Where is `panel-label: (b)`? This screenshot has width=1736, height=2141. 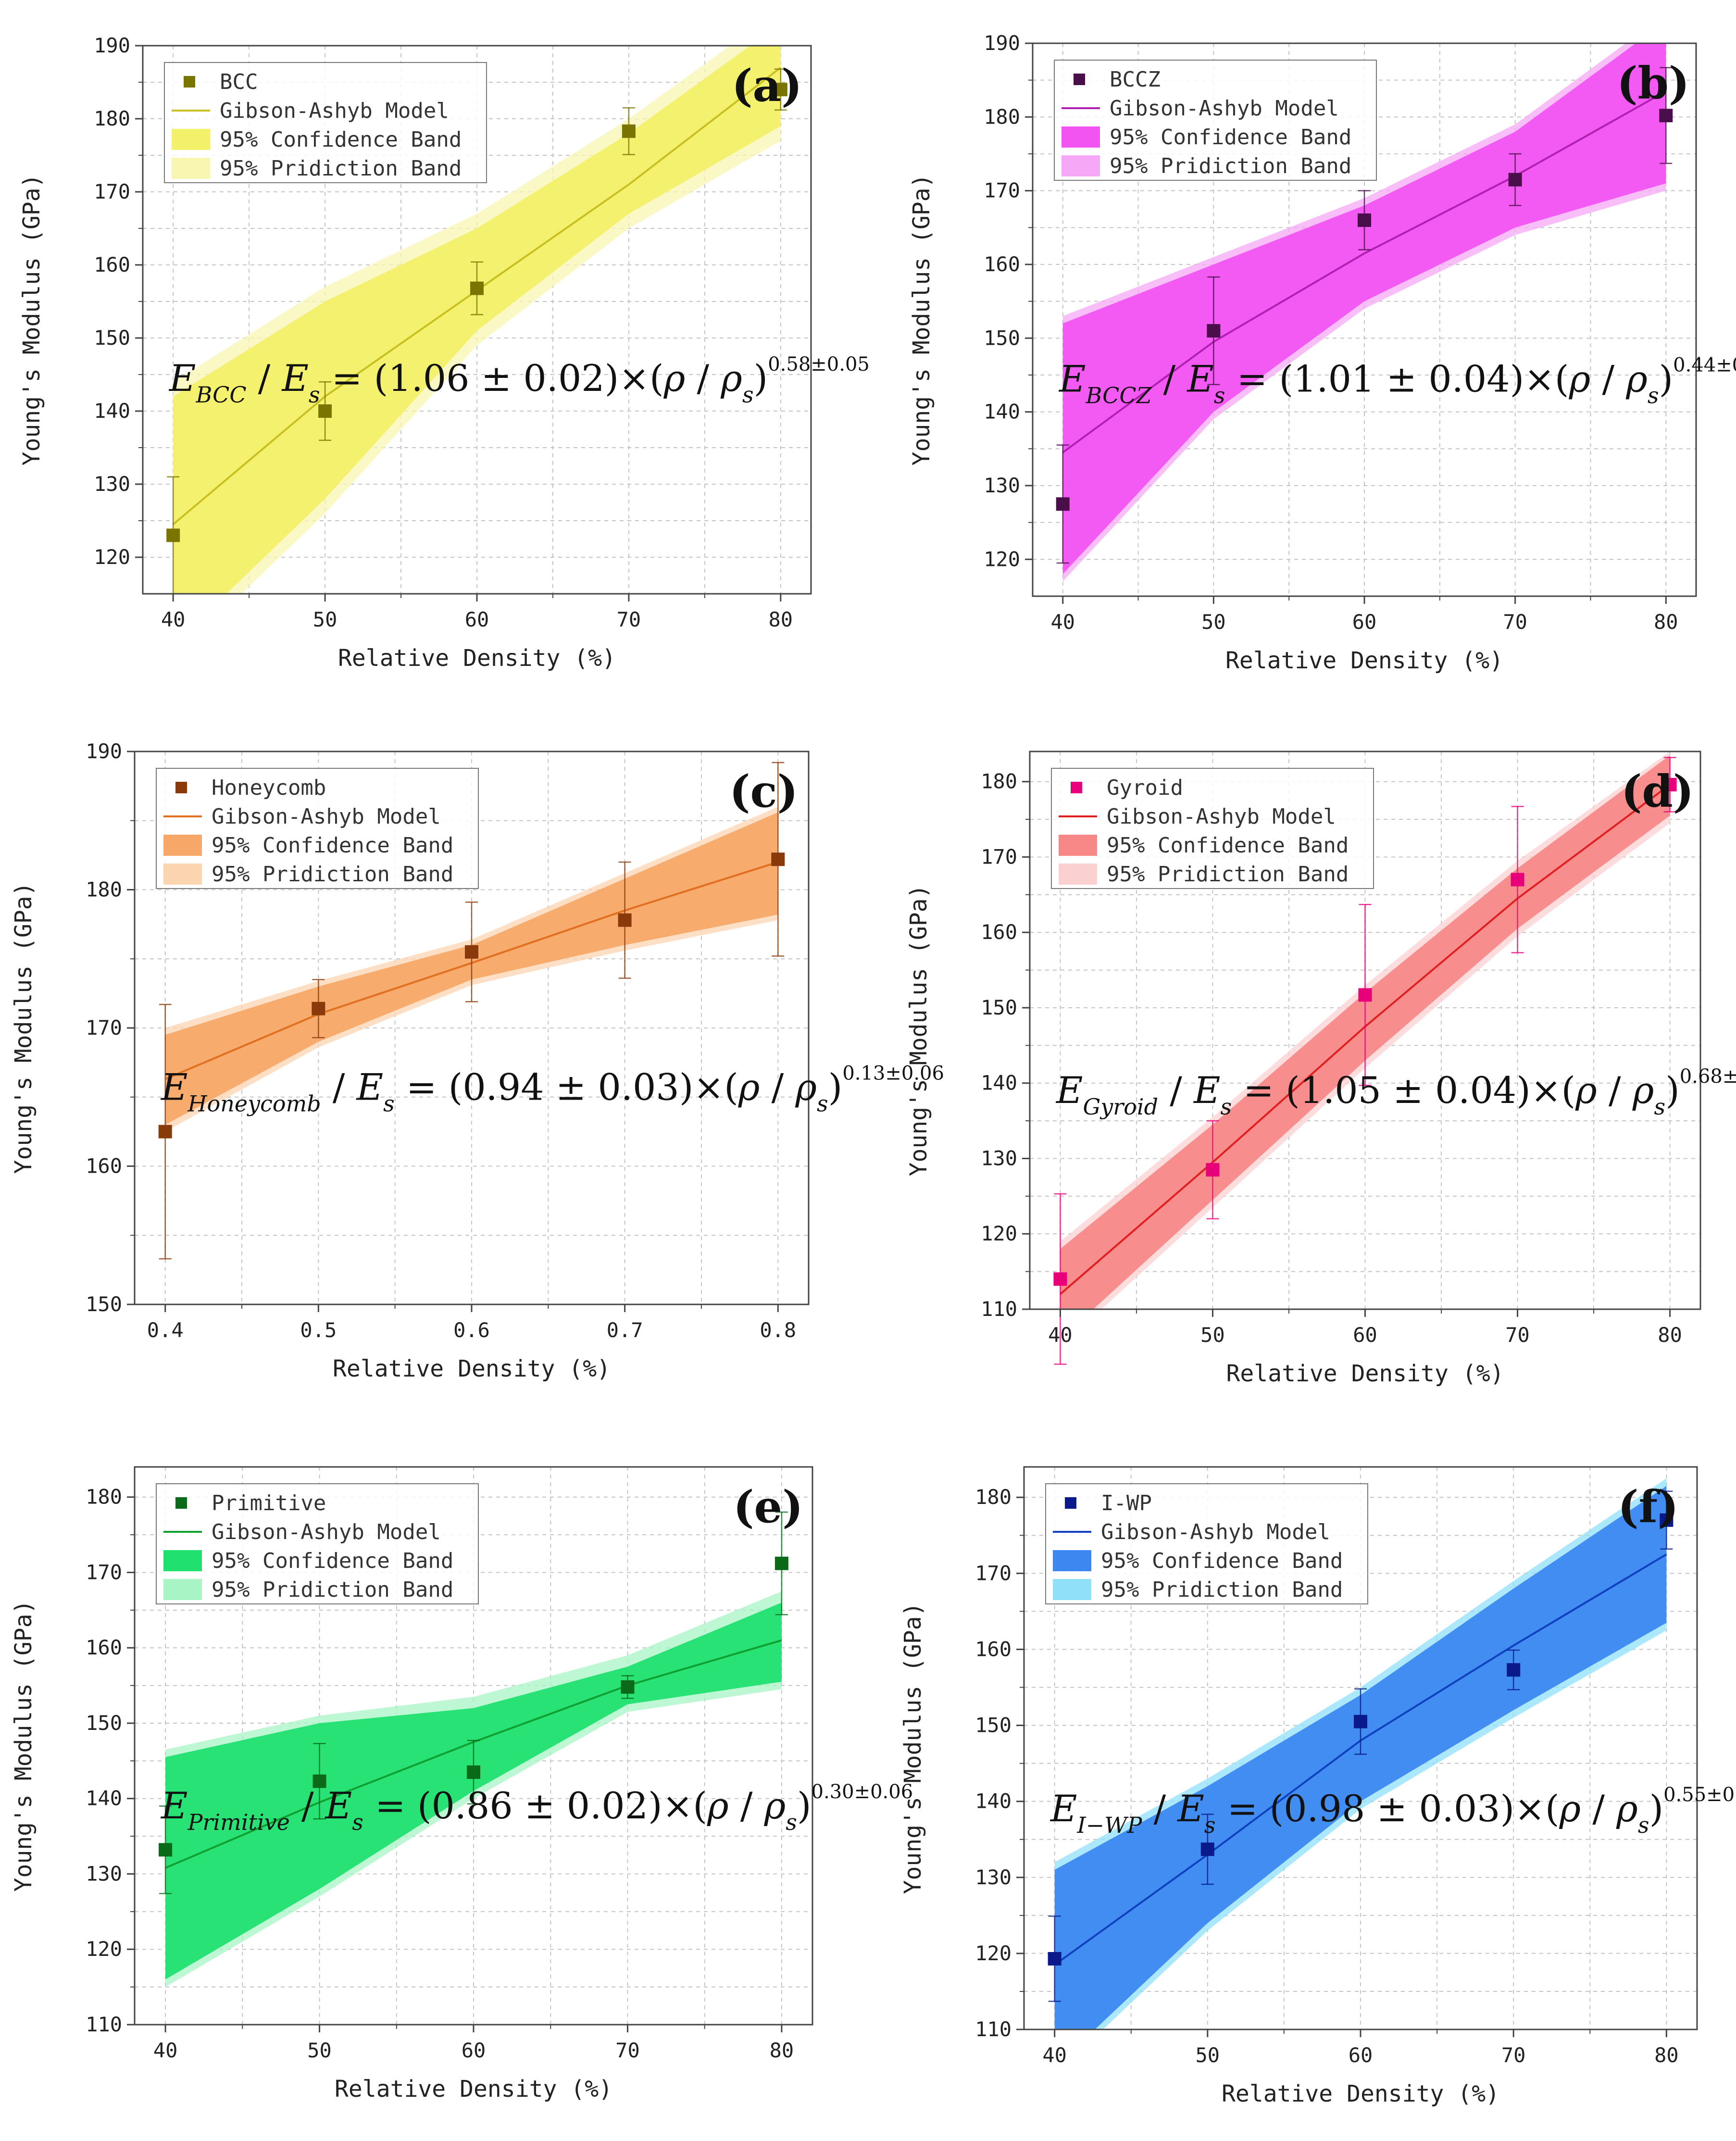 panel-label: (b) is located at coordinates (1653, 83).